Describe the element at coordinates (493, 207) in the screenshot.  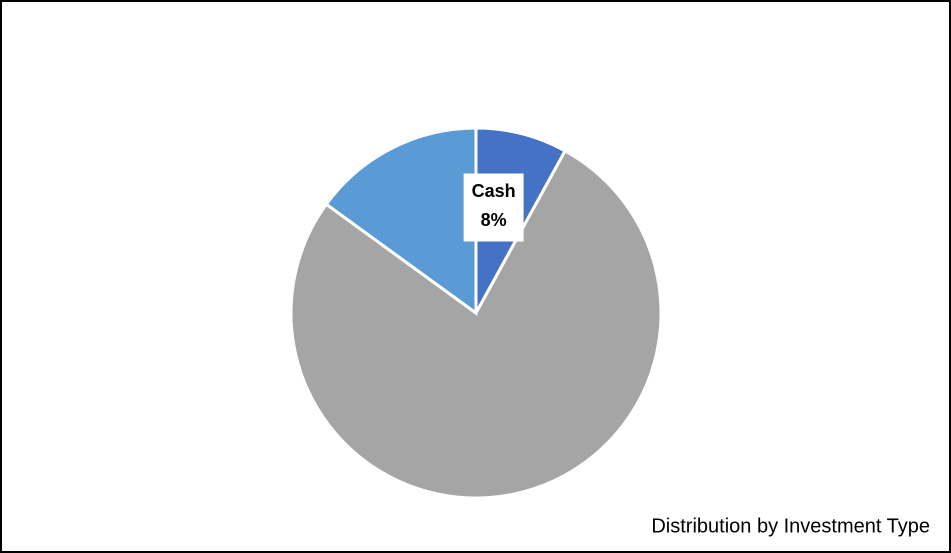
I see `data-label-box` at that location.